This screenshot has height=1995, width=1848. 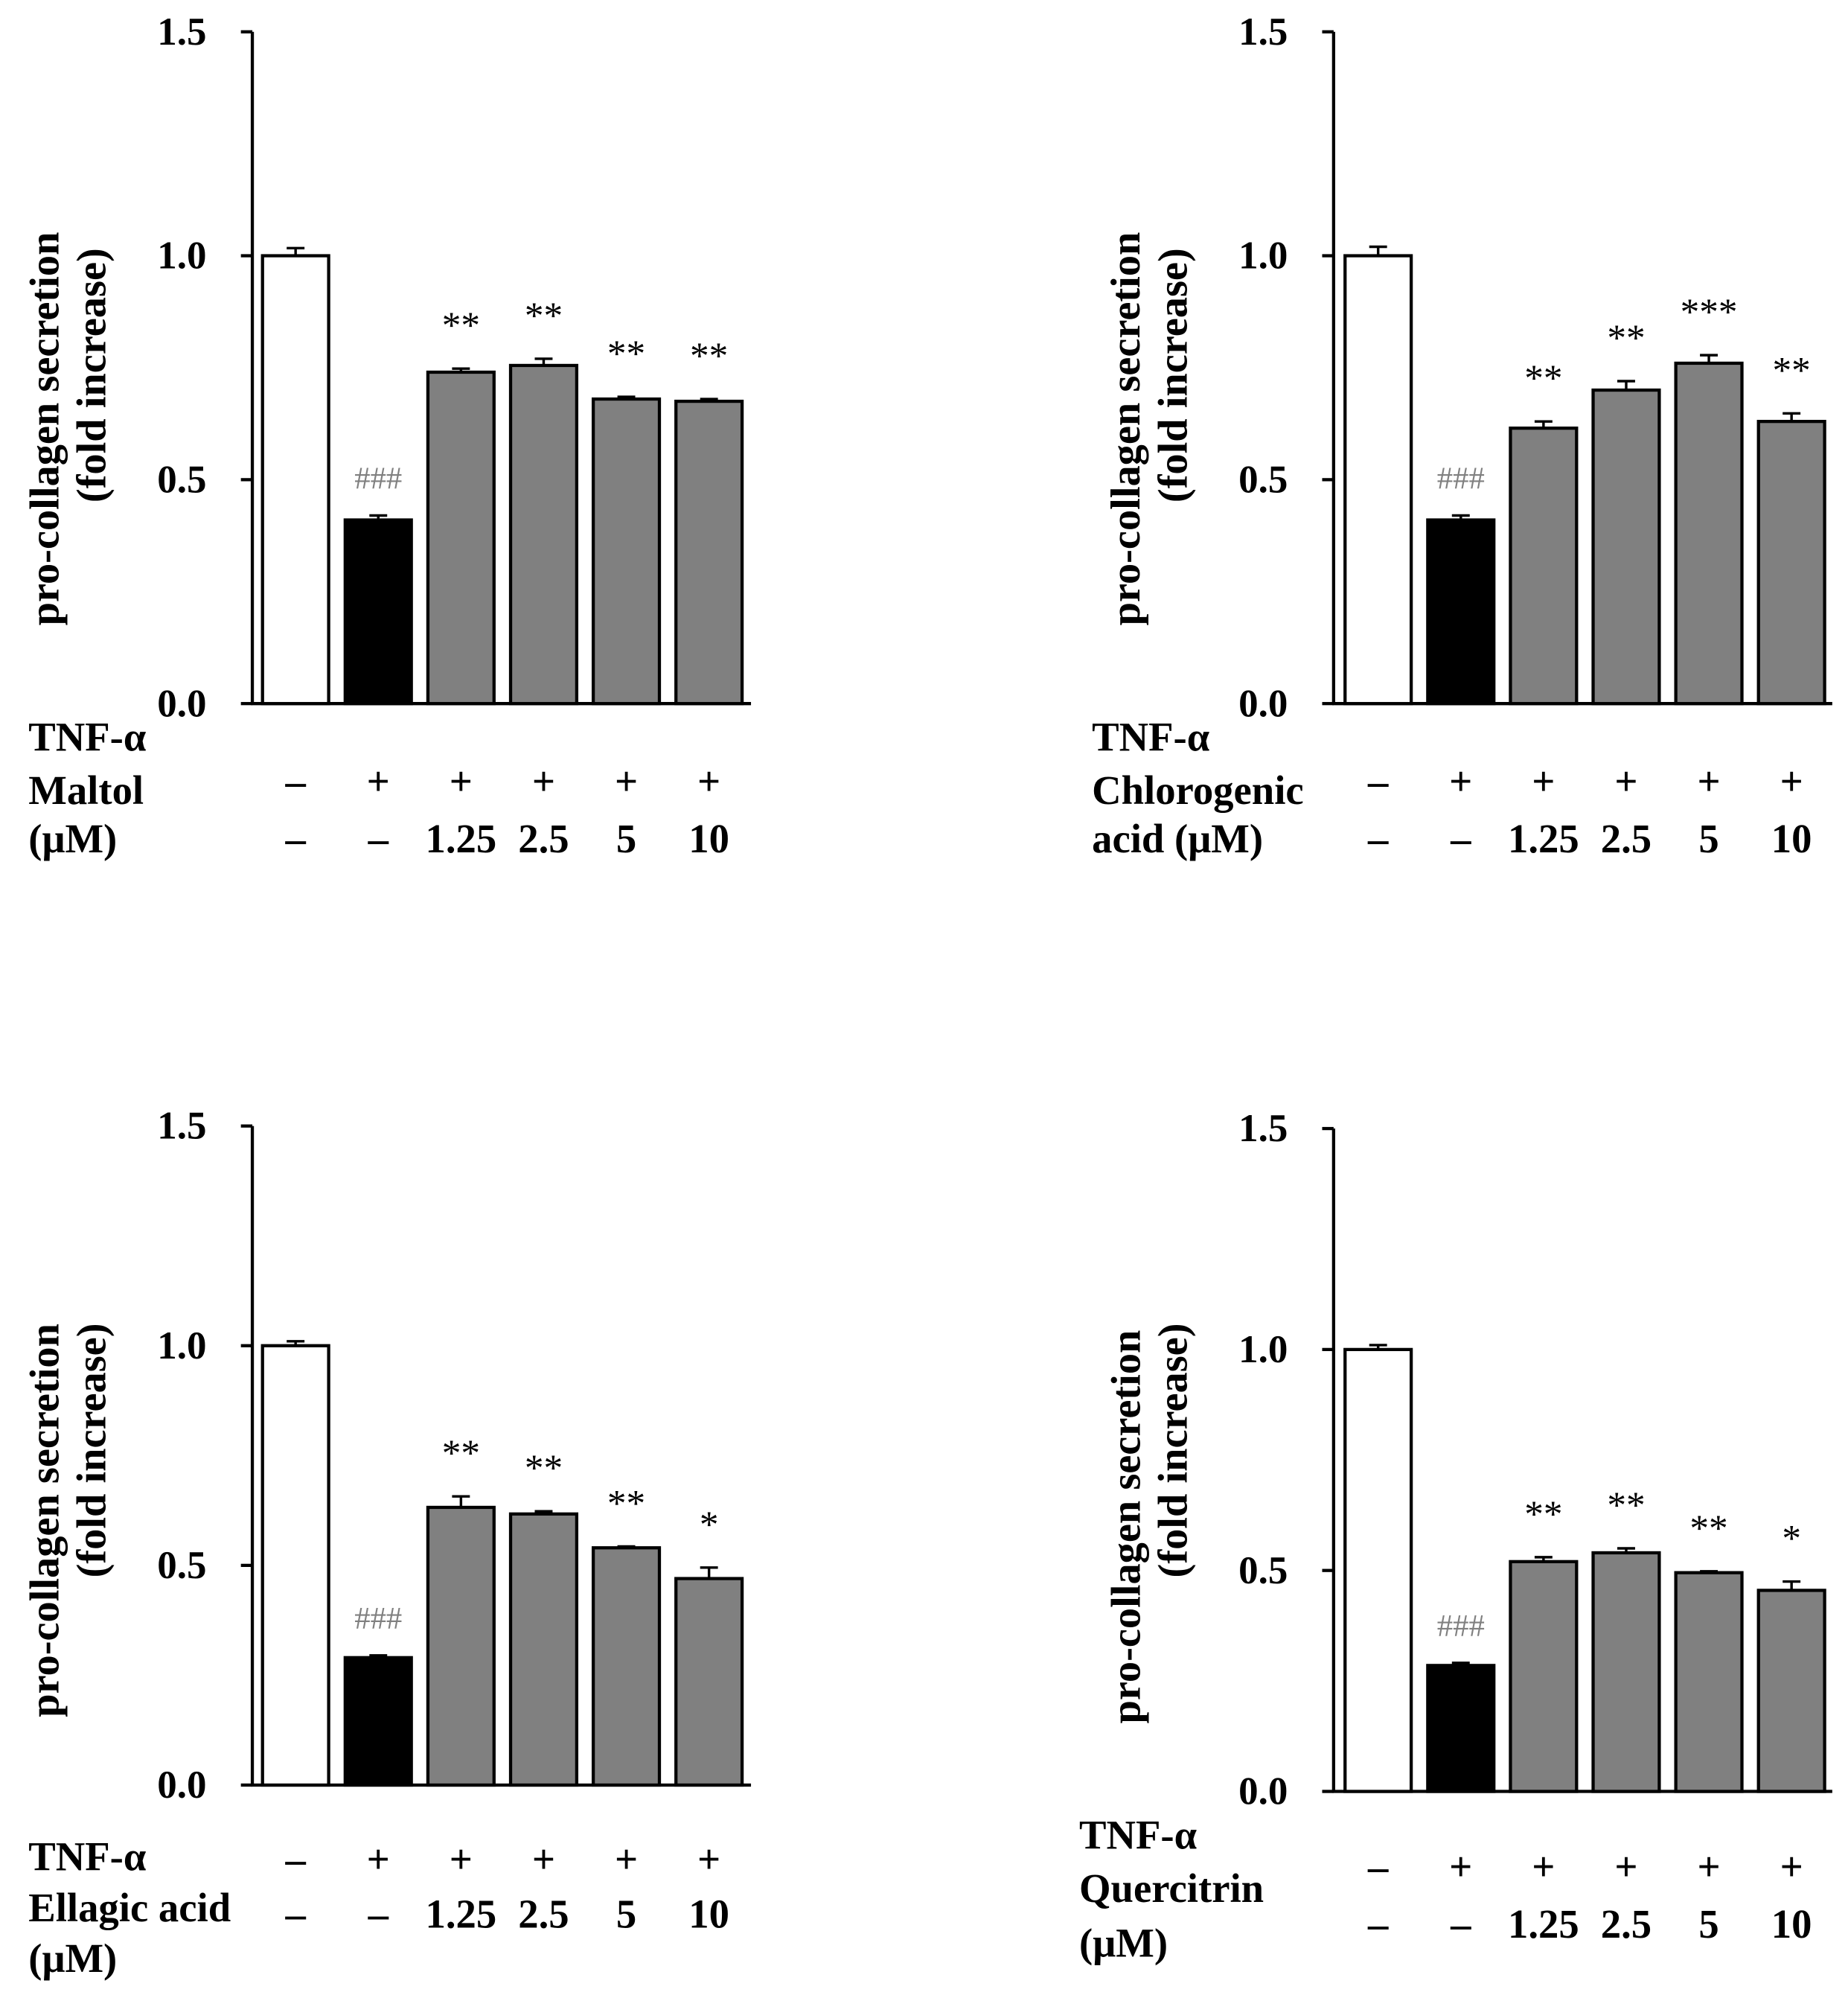 I want to click on row-label: acid (μM), so click(x=1177, y=838).